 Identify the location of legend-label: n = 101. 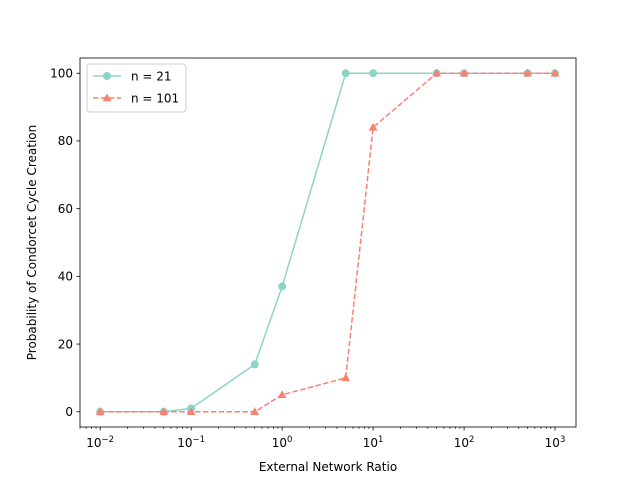
(155, 98).